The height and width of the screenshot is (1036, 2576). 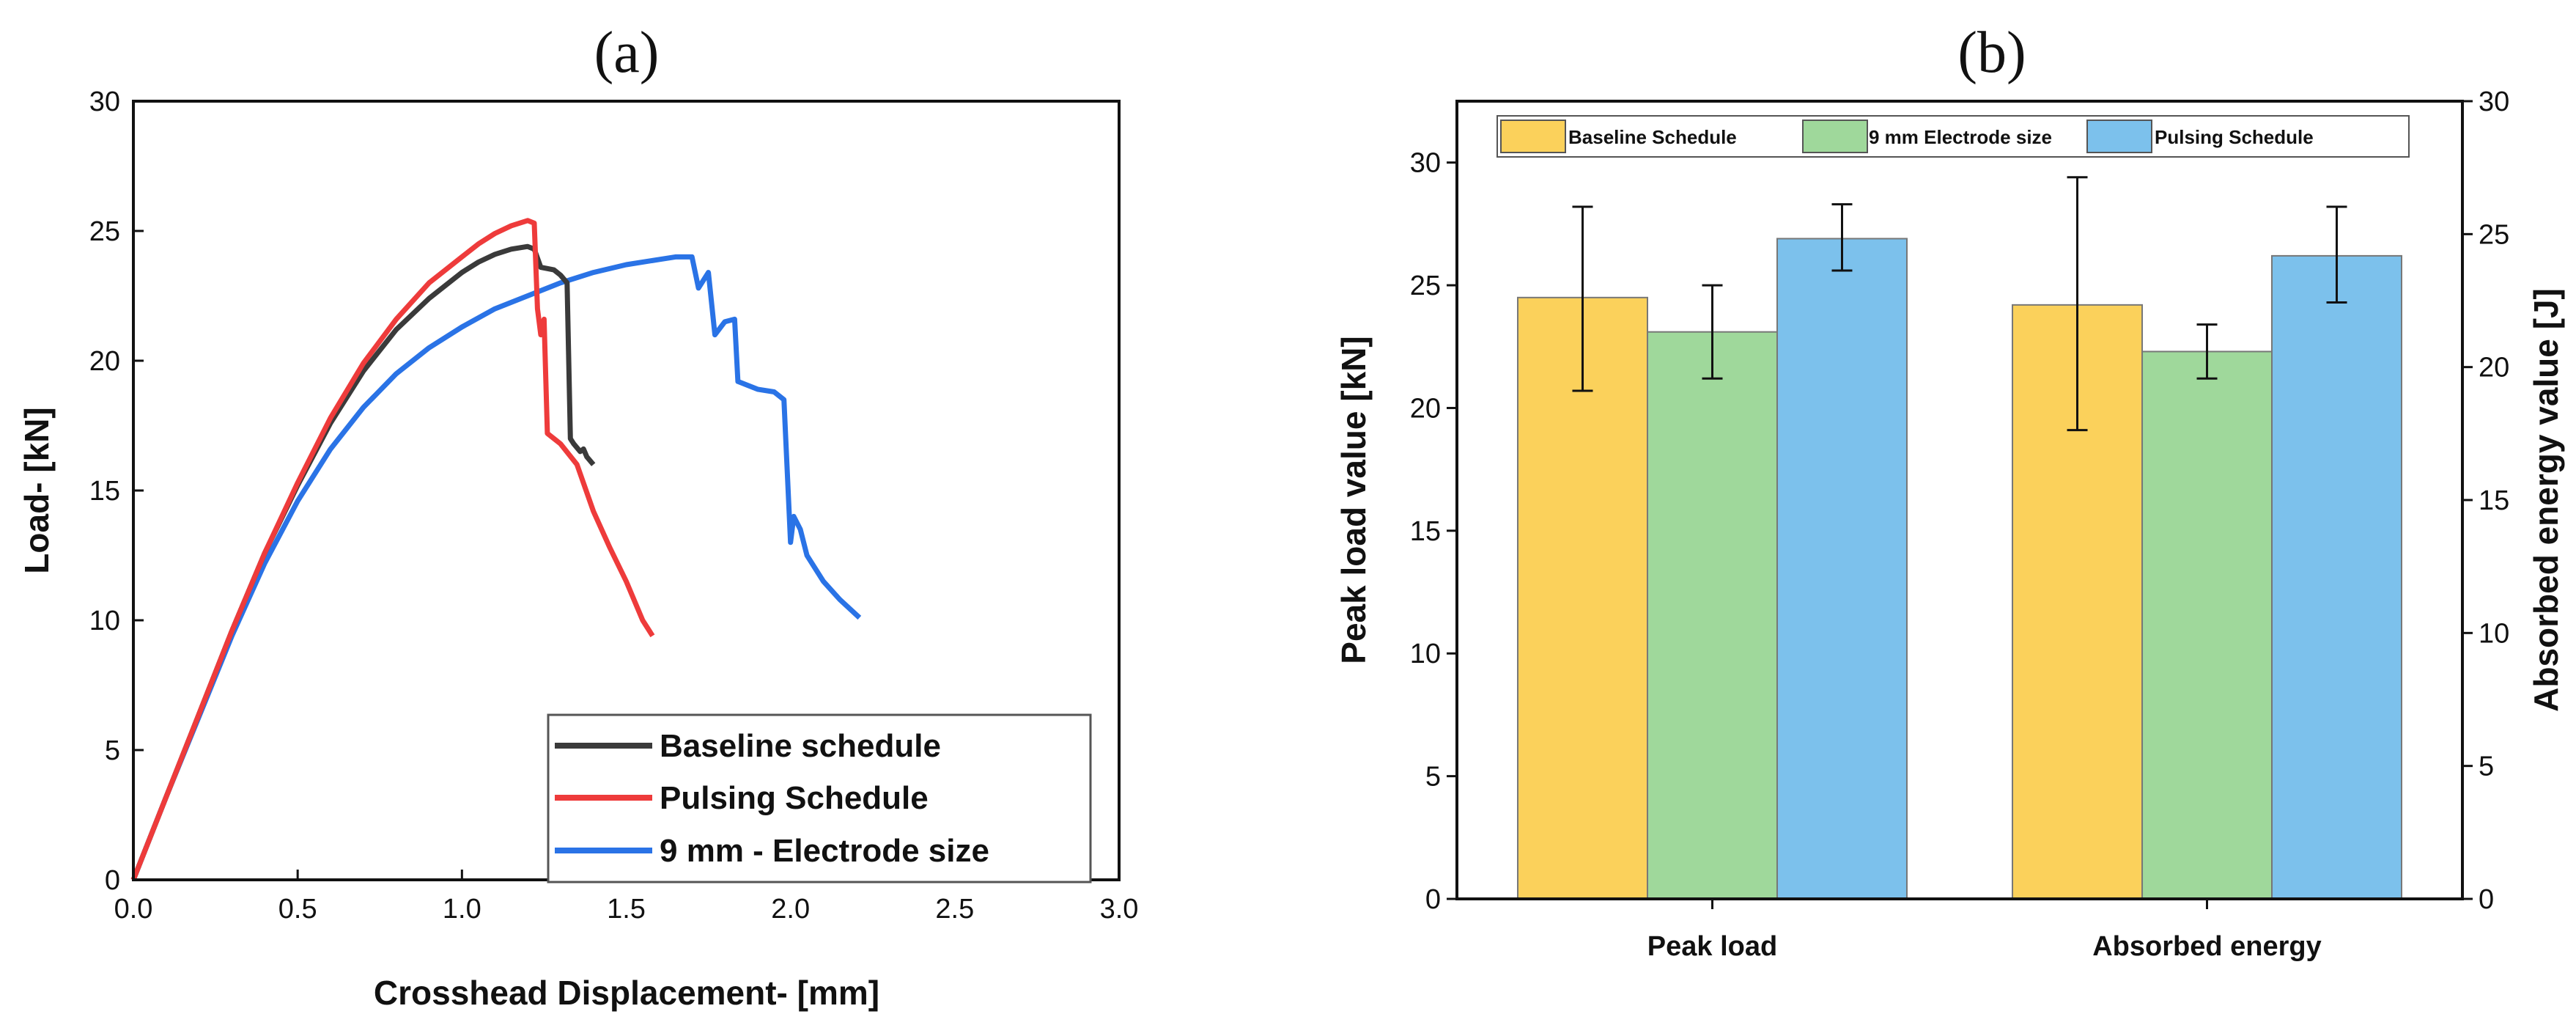 What do you see at coordinates (2119, 137) in the screenshot?
I see `legend-swatch-pulsing-b` at bounding box center [2119, 137].